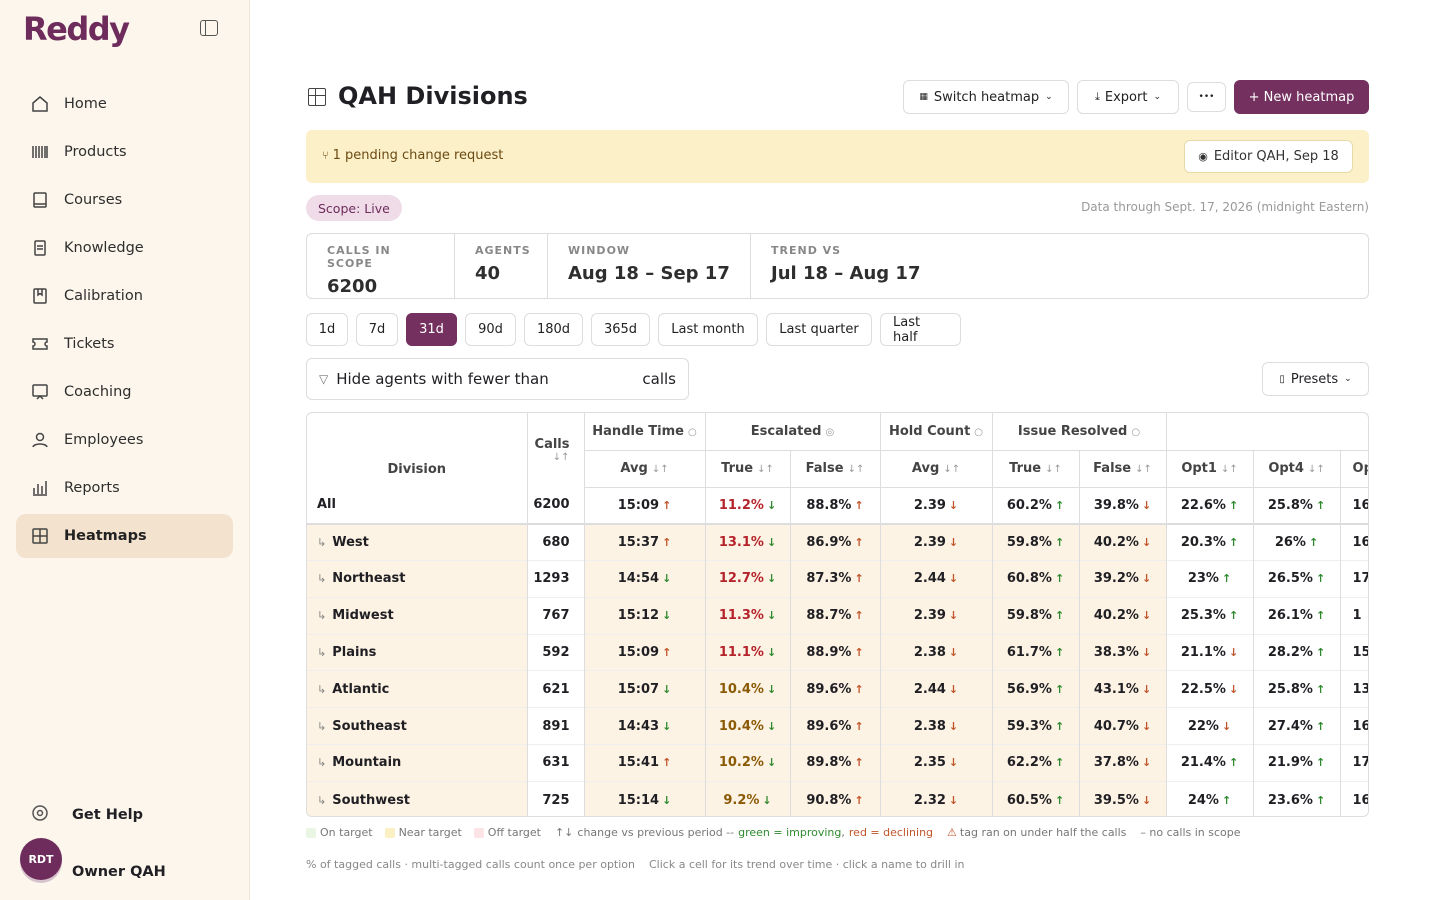 This screenshot has height=900, width=1440. What do you see at coordinates (124, 536) in the screenshot?
I see `sidebar-item-heatmaps: Heatmaps` at bounding box center [124, 536].